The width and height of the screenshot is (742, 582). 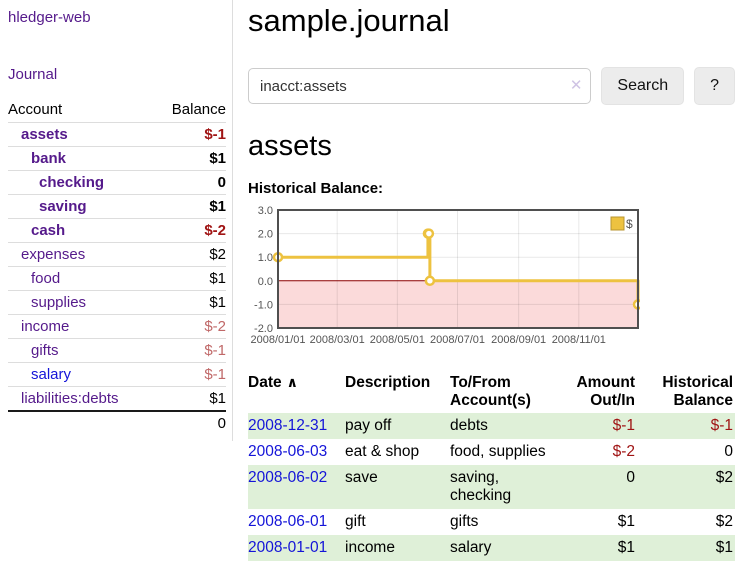 What do you see at coordinates (190, 182) in the screenshot?
I see `account-balance: 0` at bounding box center [190, 182].